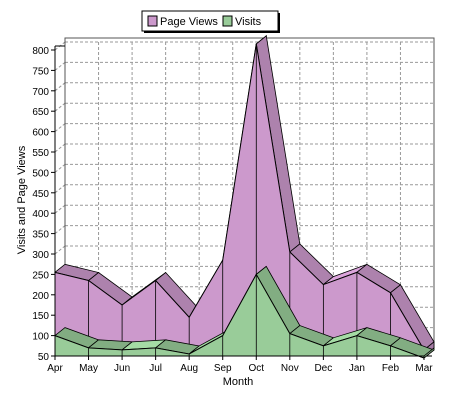 The image size is (450, 400). I want to click on y-tick-label: 100, so click(40, 337).